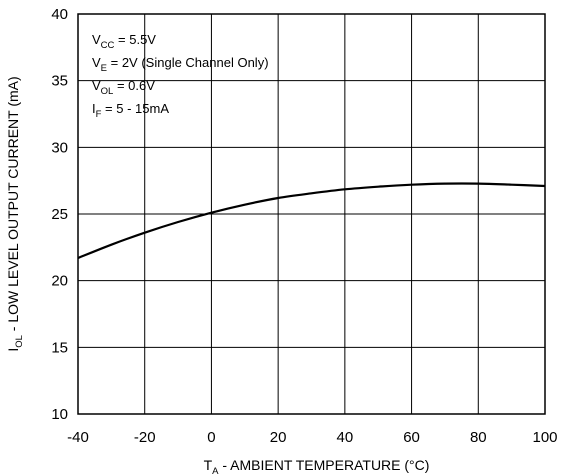  Describe the element at coordinates (13, 205) in the screenshot. I see `y-axis-label-rest: - LOW LEVEL OUTPUT CURRENT (mA)` at that location.